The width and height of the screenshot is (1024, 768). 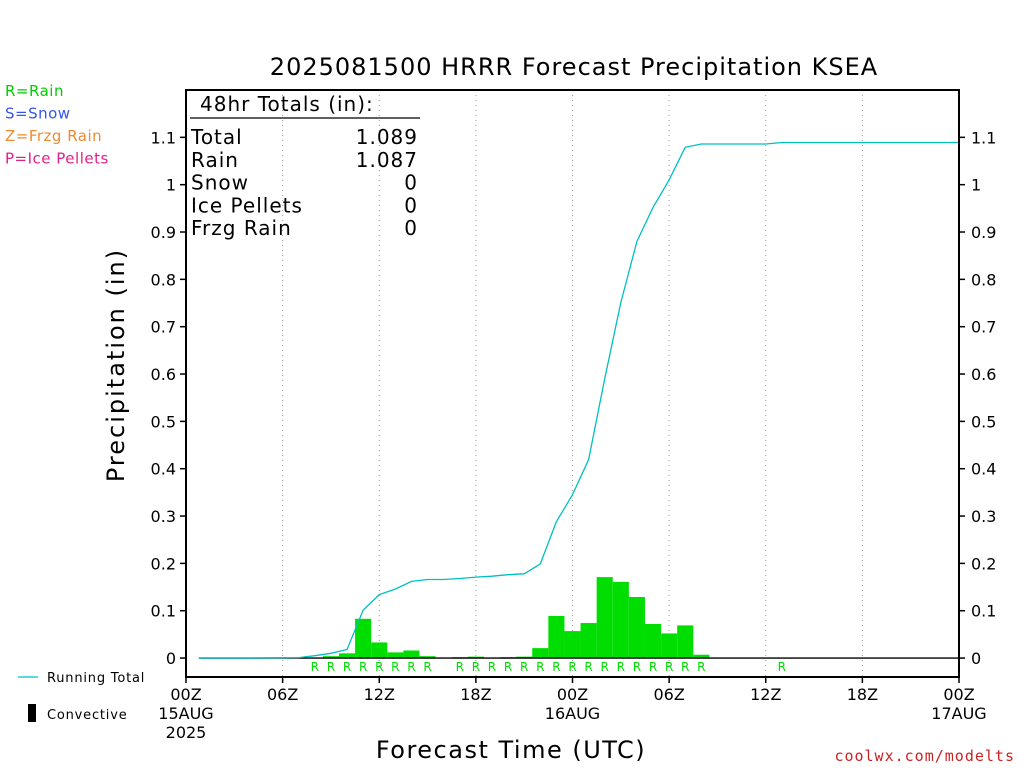 What do you see at coordinates (572, 713) in the screenshot?
I see `x-tick-date: 16AUG` at bounding box center [572, 713].